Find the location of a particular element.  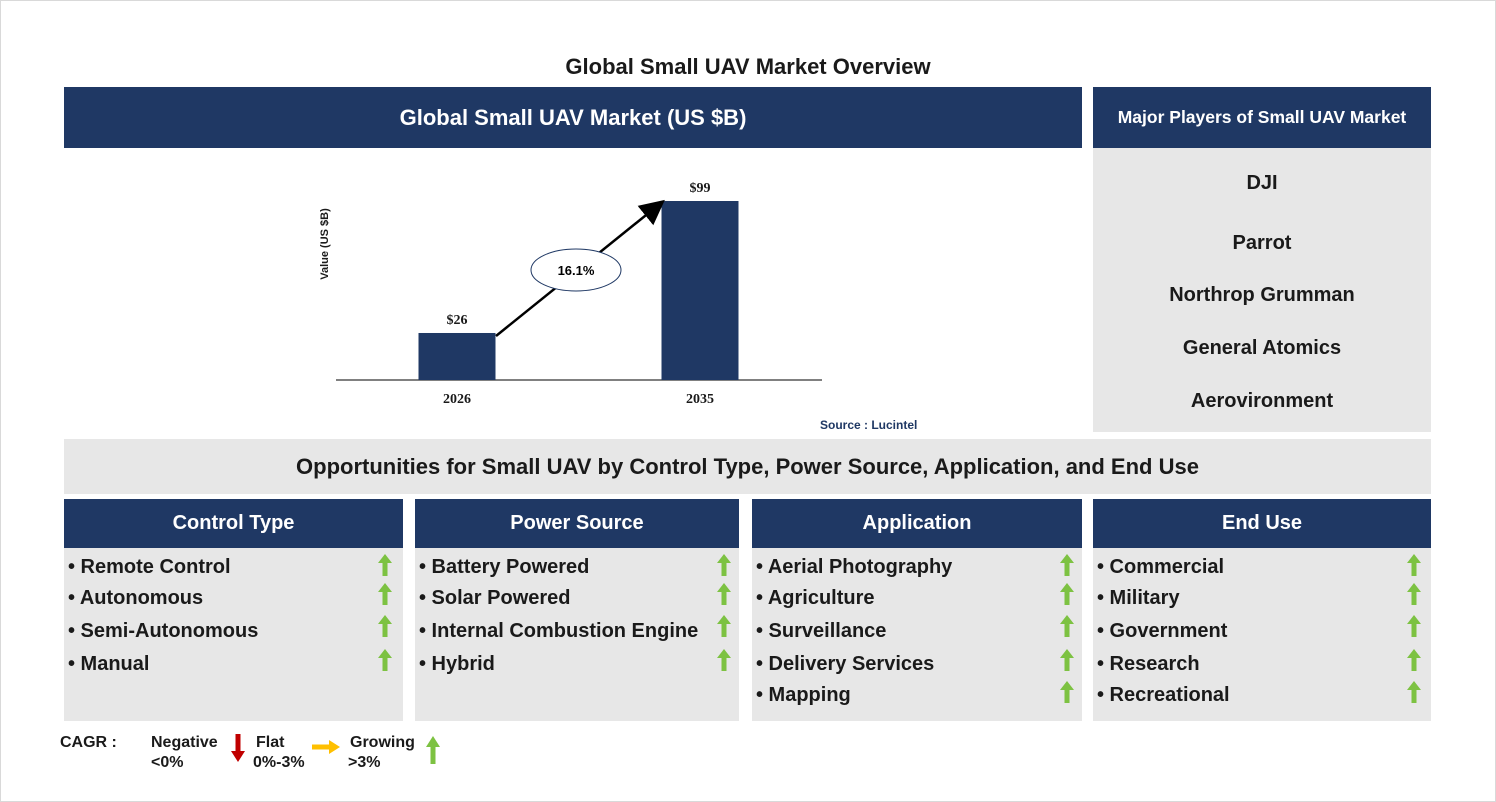

player-item: Aerovironment is located at coordinates (1262, 401).